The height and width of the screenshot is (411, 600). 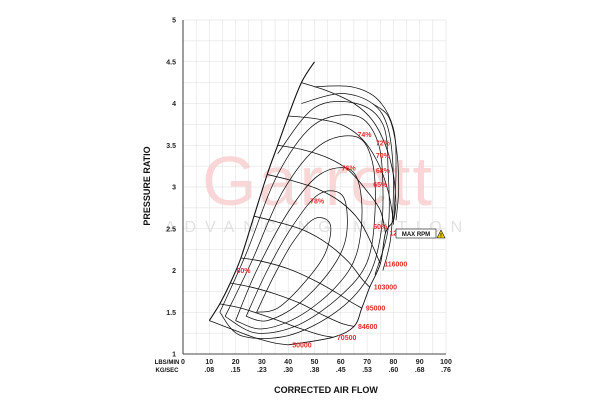 I want to click on max-rpm-box, so click(x=416, y=233).